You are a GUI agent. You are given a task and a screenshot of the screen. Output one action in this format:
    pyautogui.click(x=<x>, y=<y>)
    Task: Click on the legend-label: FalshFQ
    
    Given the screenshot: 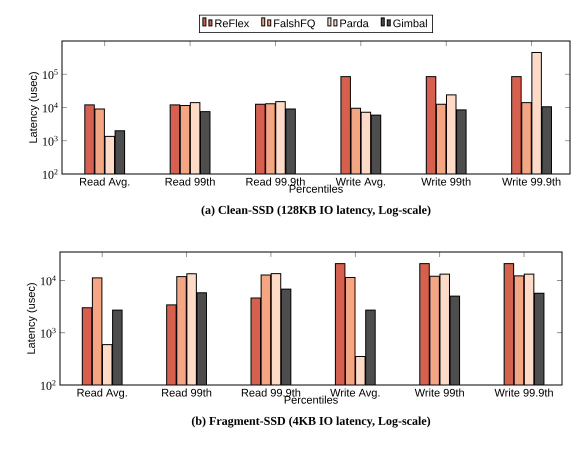 What is the action you would take?
    pyautogui.click(x=294, y=24)
    